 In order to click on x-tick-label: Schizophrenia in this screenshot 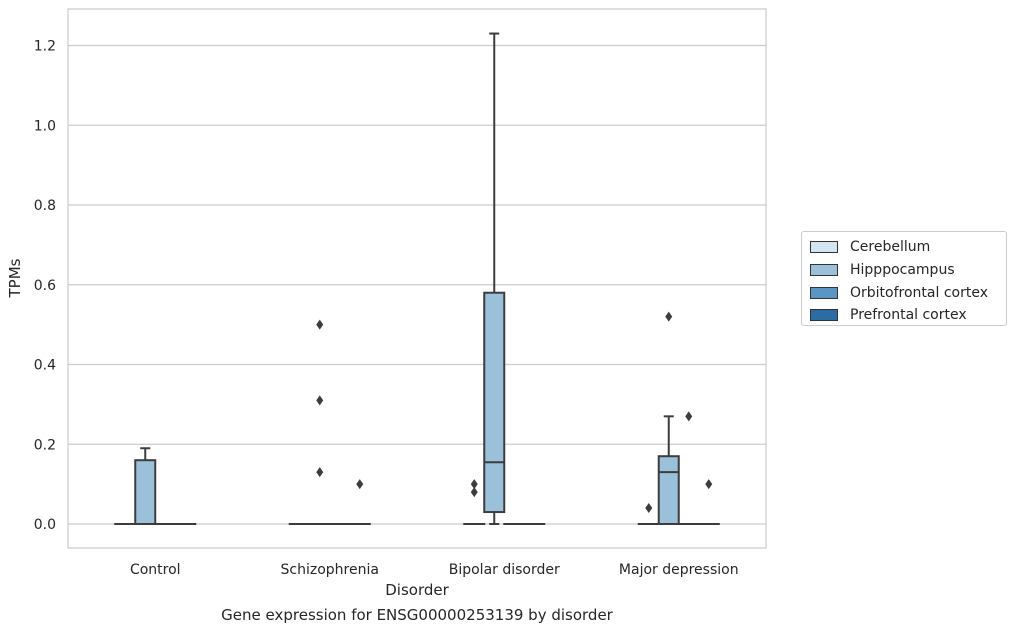, I will do `click(330, 570)`.